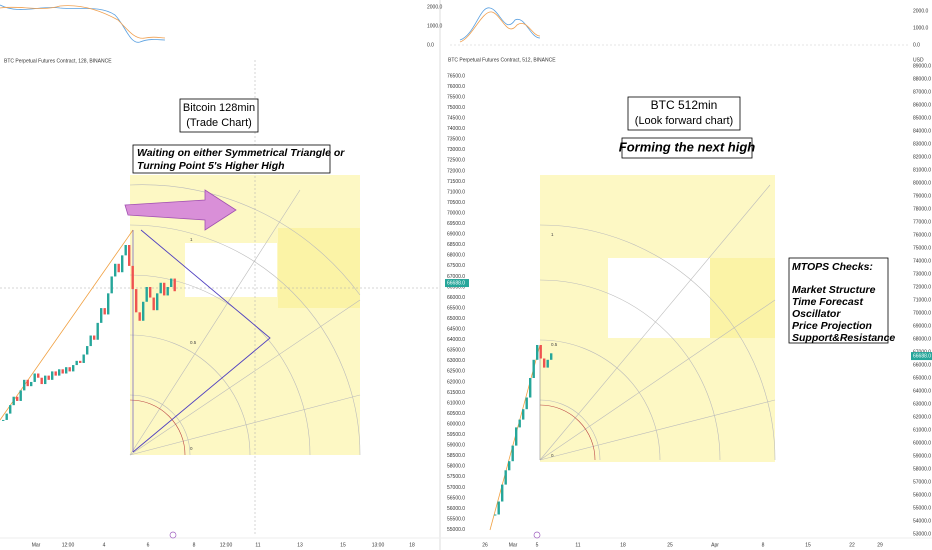 The width and height of the screenshot is (932, 550). What do you see at coordinates (456, 393) in the screenshot?
I see `price-tick-label: 61500.0` at bounding box center [456, 393].